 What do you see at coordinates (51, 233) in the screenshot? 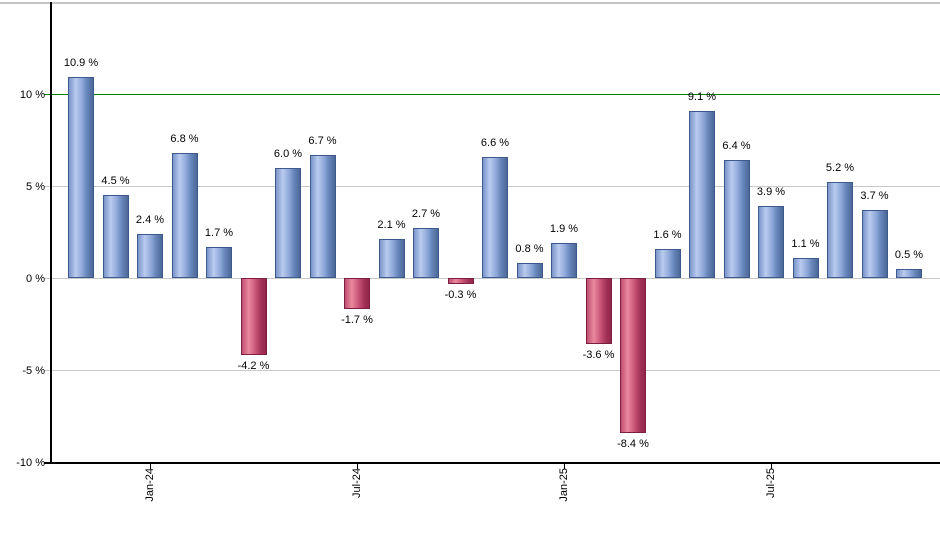
I see `y-axis-line` at bounding box center [51, 233].